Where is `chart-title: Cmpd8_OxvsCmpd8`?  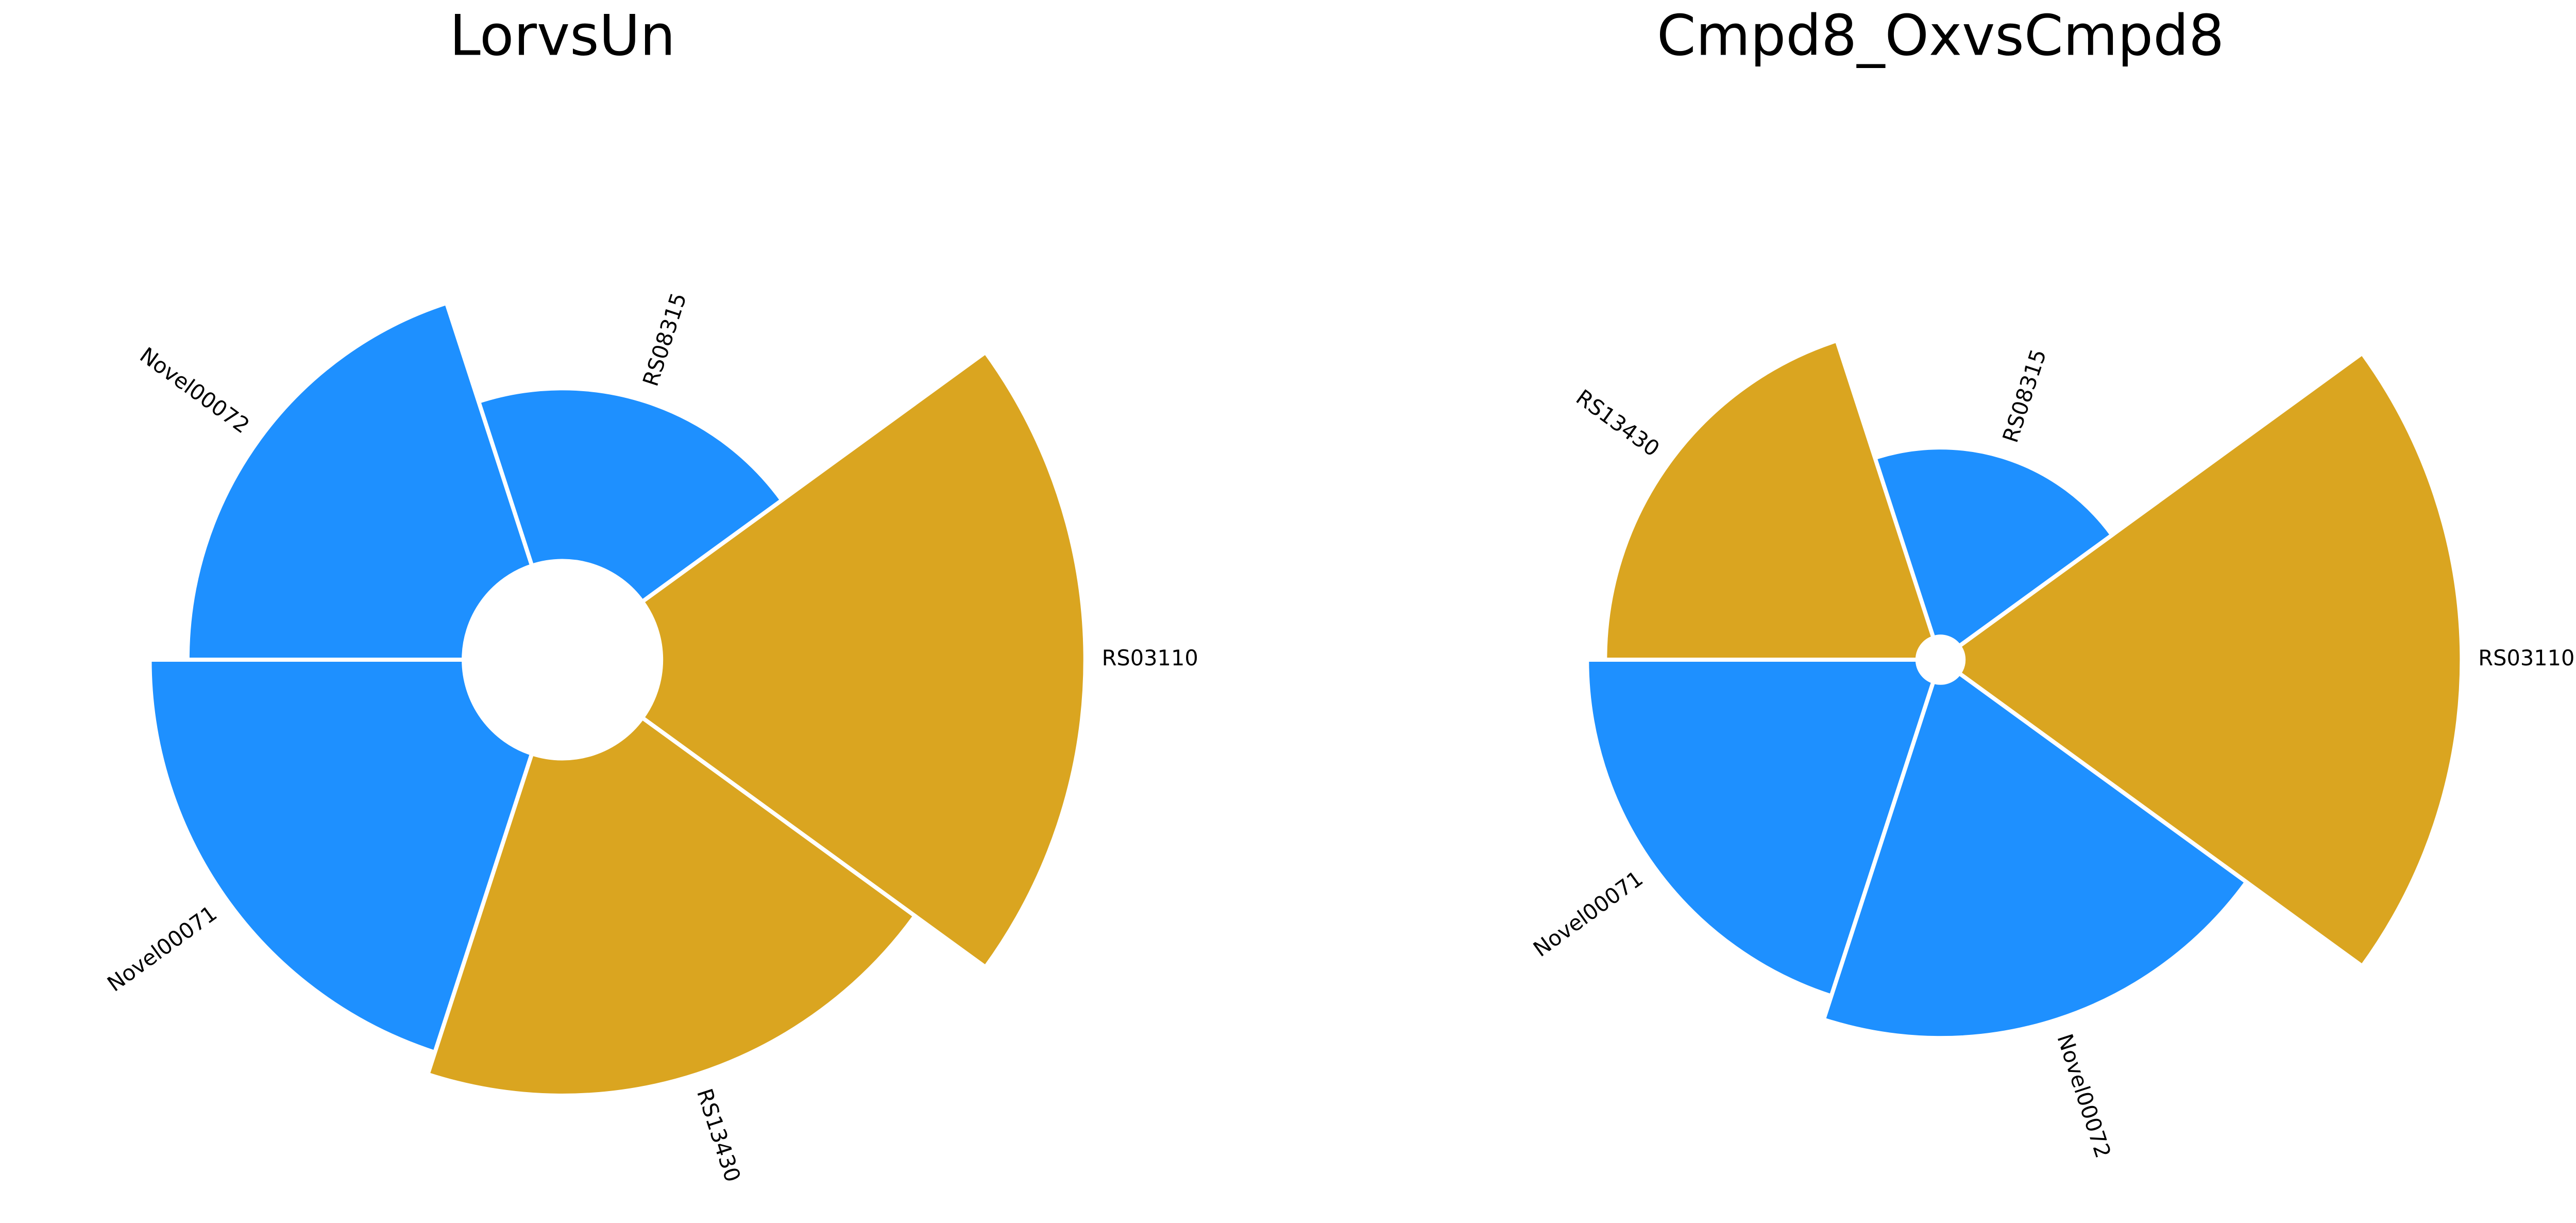
chart-title: Cmpd8_OxvsCmpd8 is located at coordinates (1940, 35).